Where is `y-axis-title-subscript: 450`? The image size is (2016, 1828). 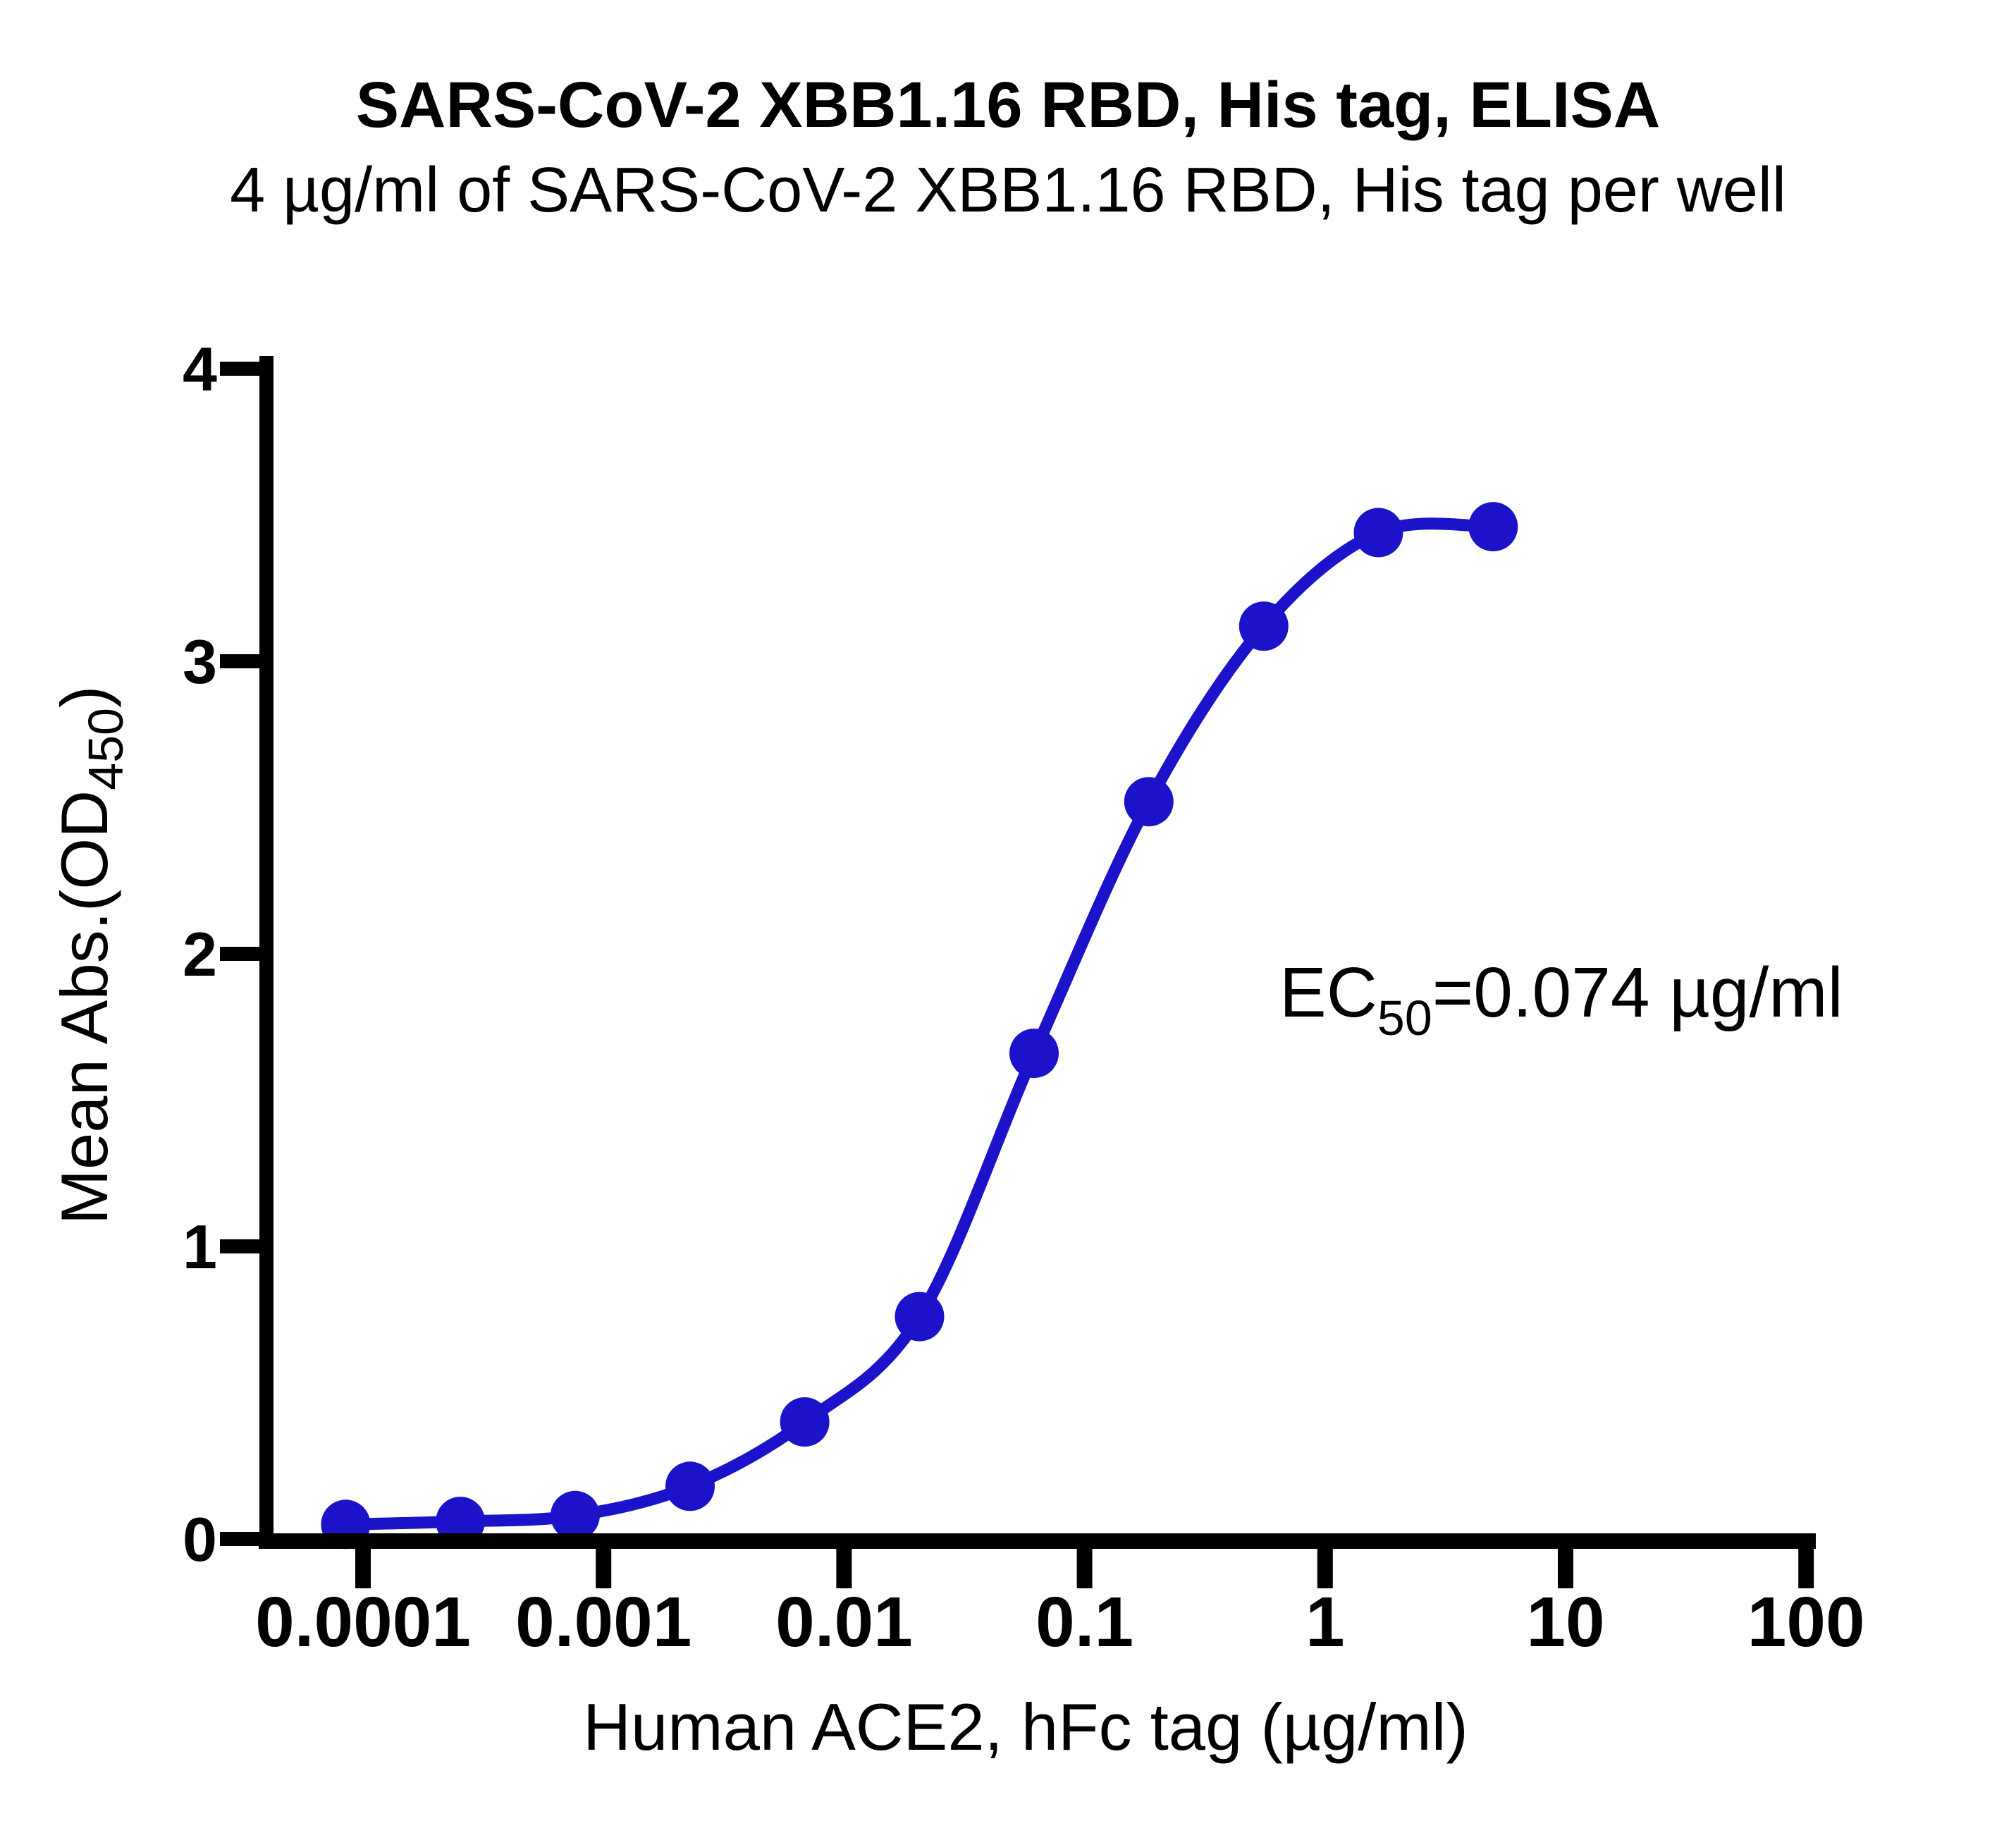
y-axis-title-subscript: 450 is located at coordinates (105, 749).